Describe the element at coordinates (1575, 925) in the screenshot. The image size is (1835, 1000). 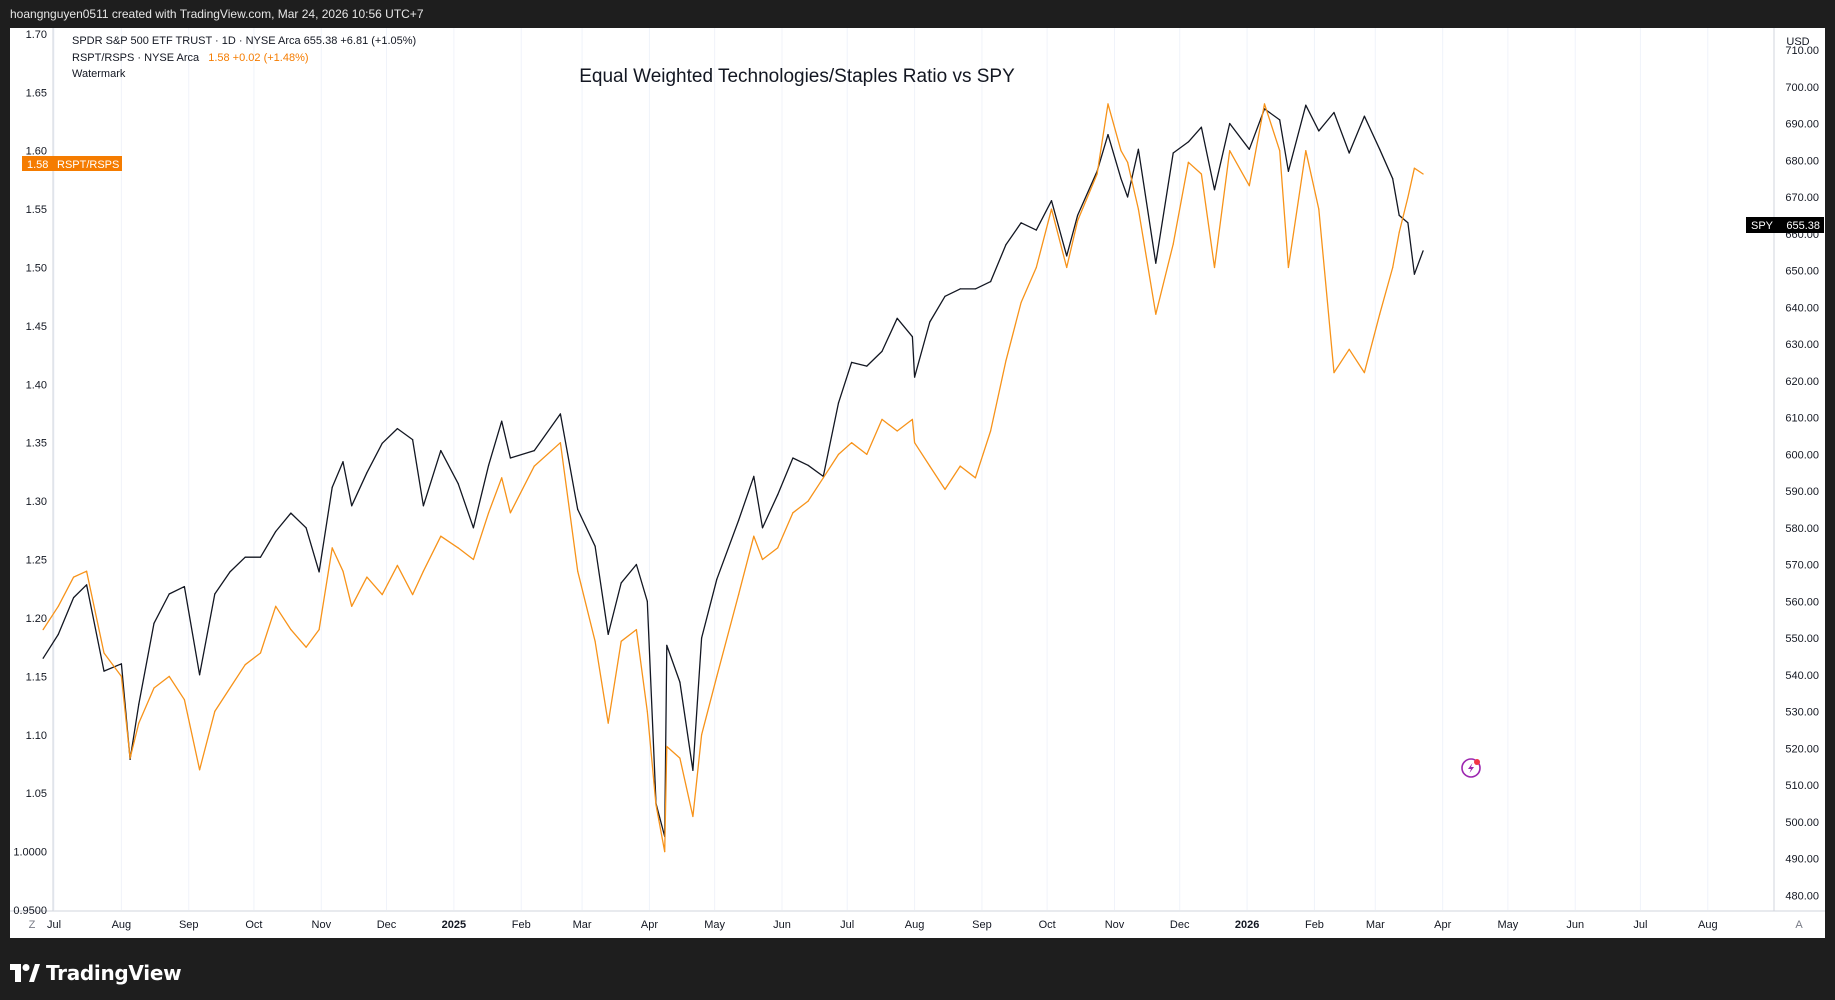
I see `time-tick-label: Jun` at that location.